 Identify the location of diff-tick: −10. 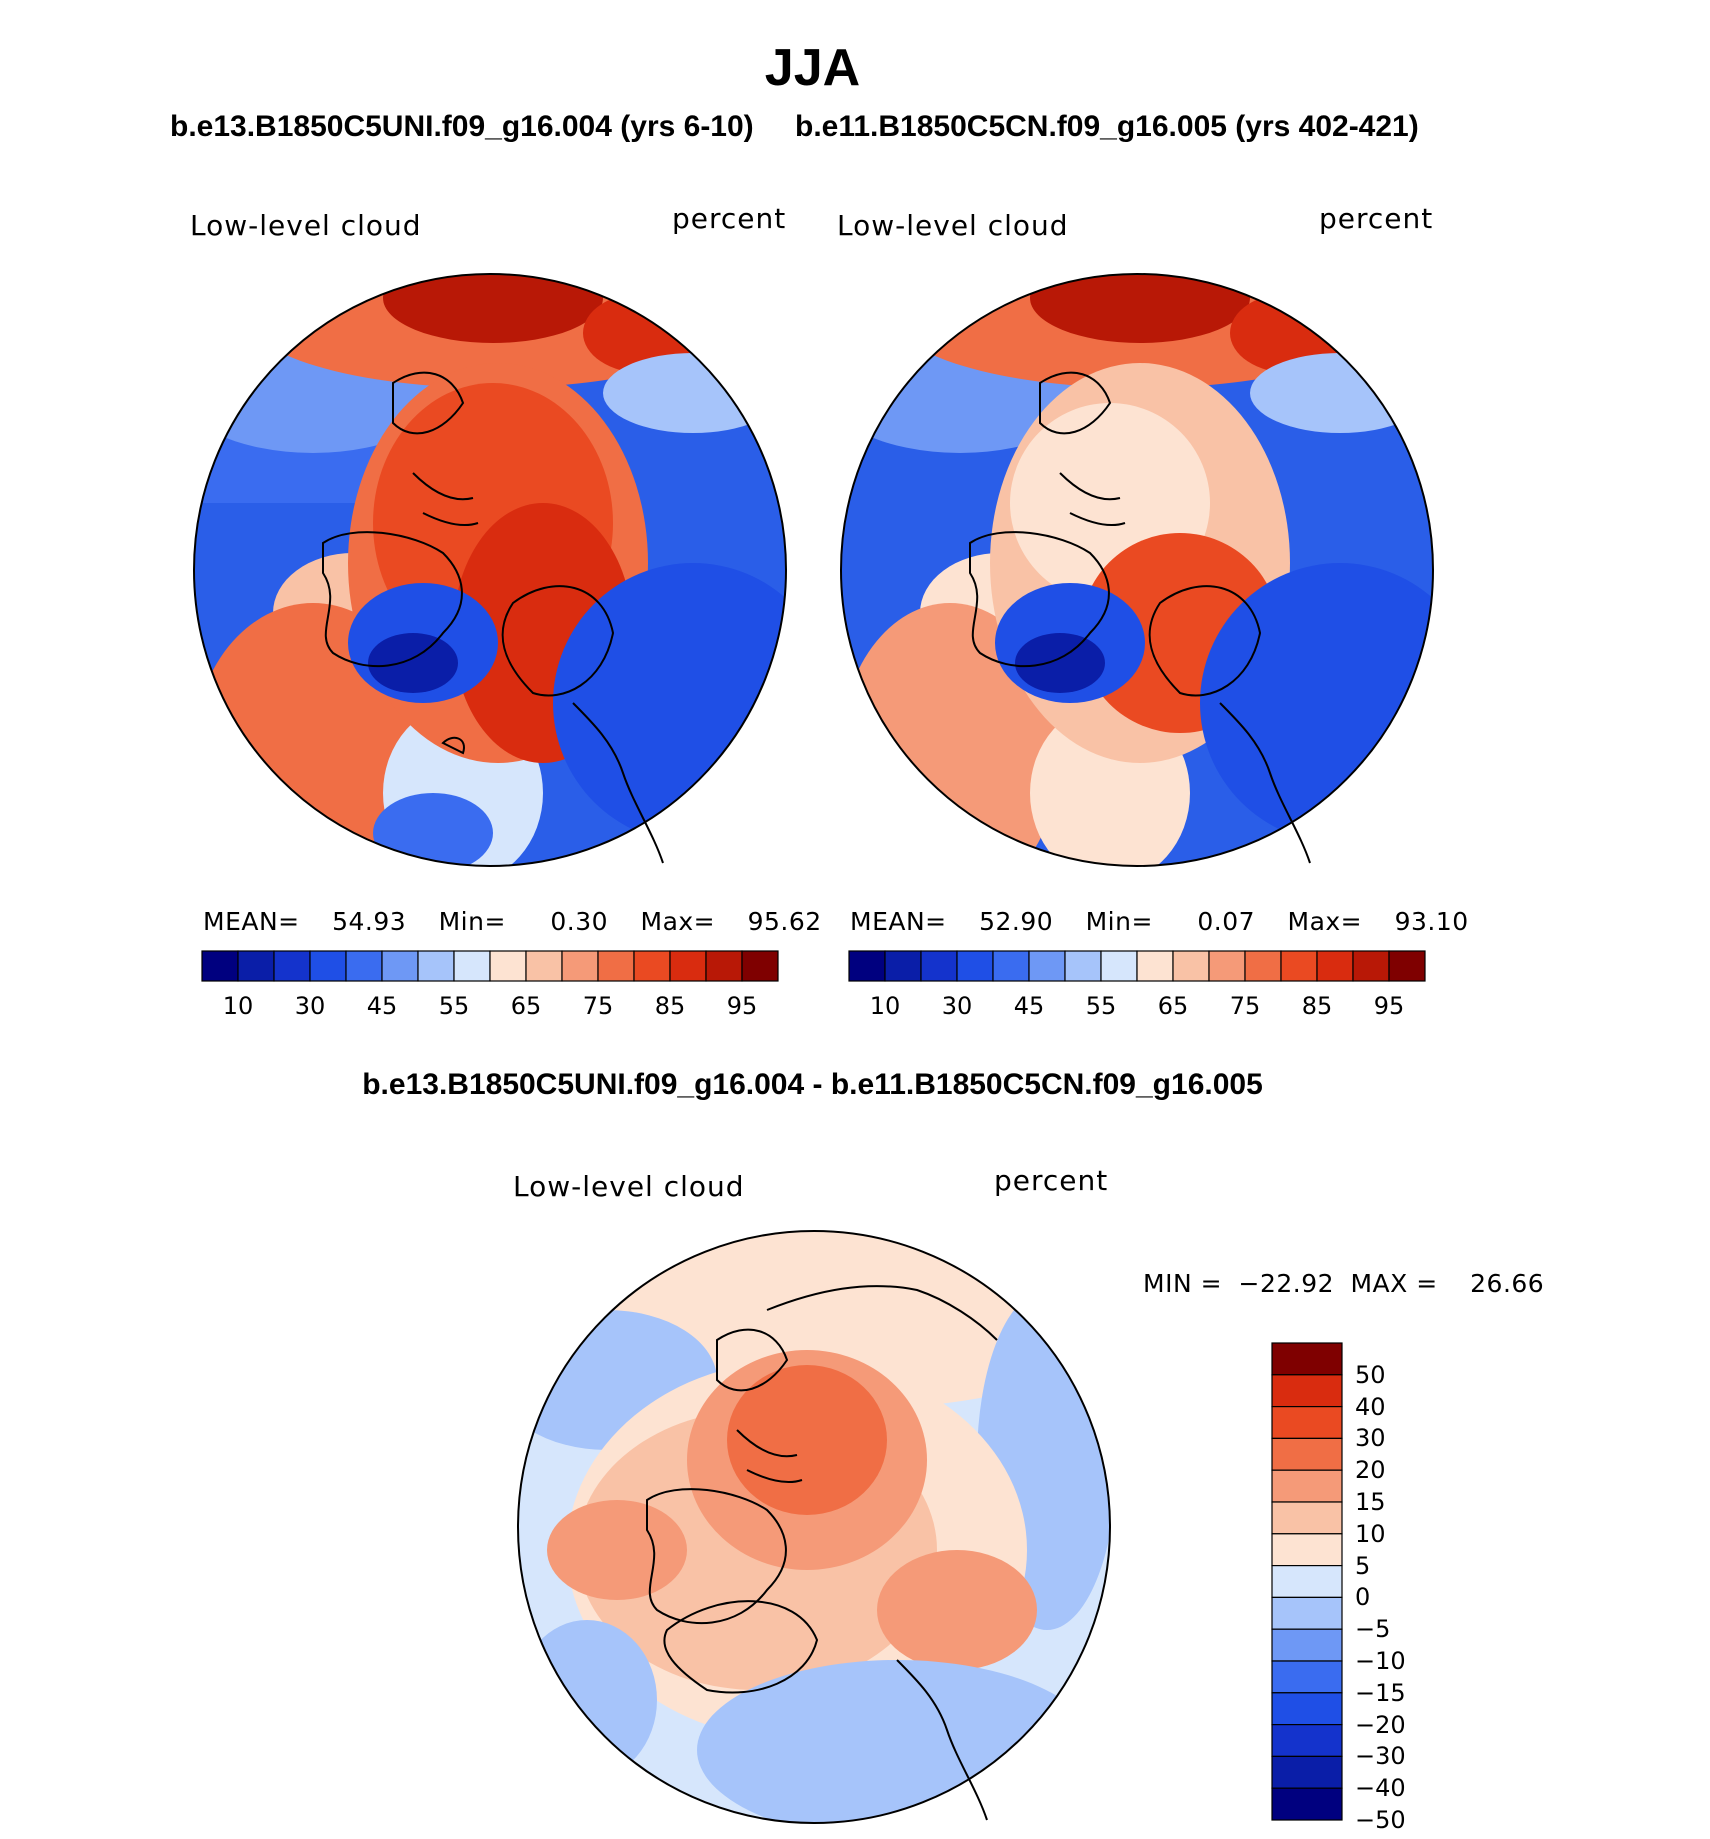
(1380, 1661).